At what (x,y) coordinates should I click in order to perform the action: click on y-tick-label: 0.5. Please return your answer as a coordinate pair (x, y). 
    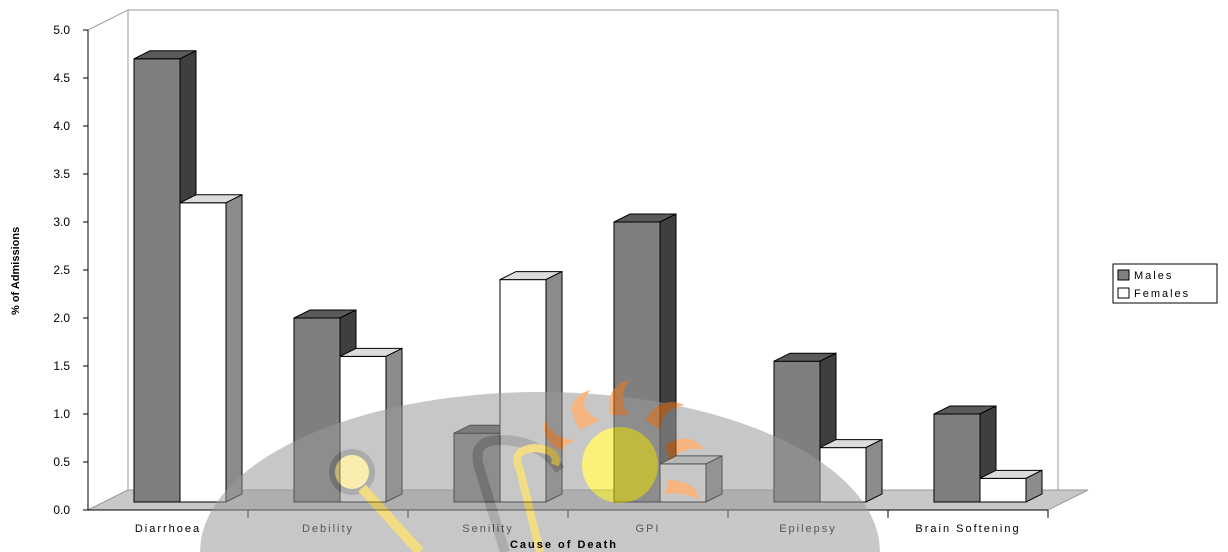
    Looking at the image, I should click on (61, 462).